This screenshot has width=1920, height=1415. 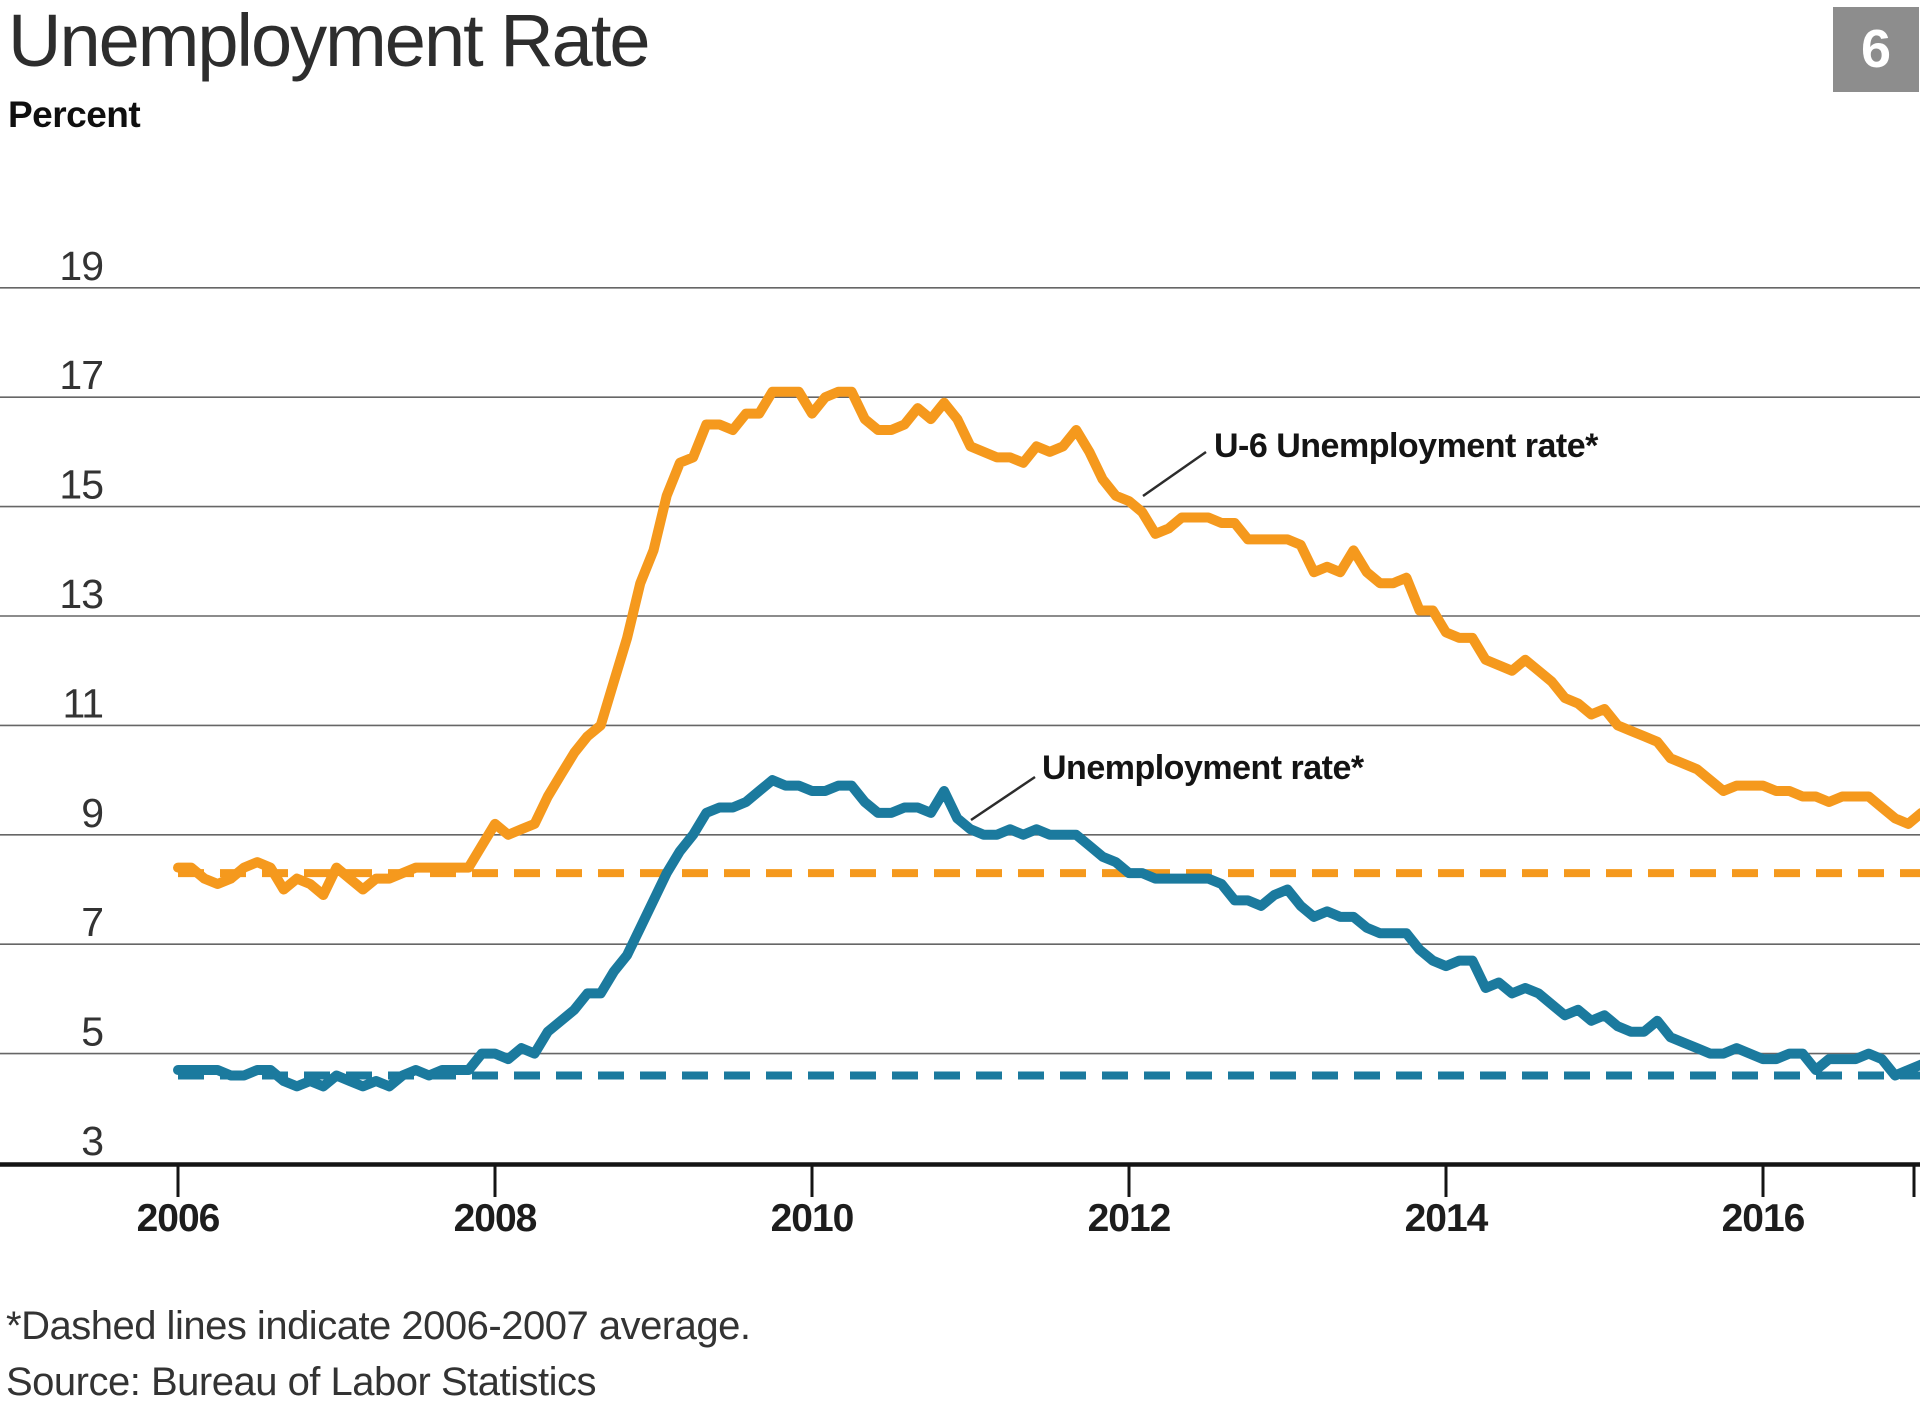 I want to click on y-axis-label-11: 11, so click(x=82, y=703).